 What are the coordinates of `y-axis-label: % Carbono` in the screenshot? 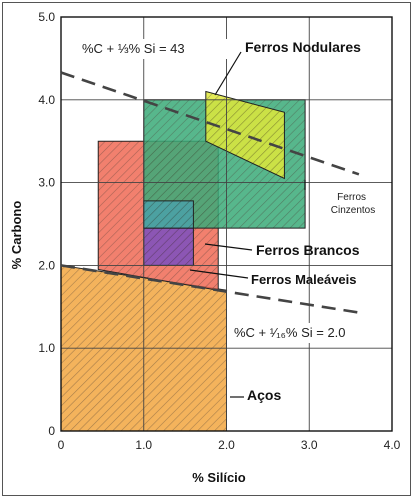 It's located at (16, 235).